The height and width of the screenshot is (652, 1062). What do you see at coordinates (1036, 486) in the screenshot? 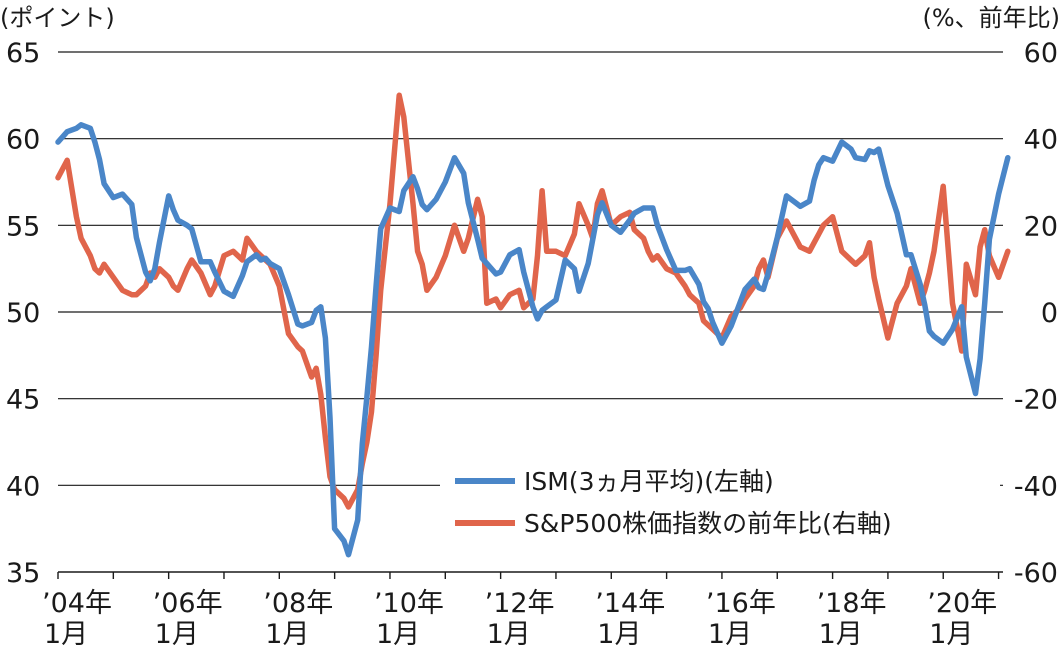
I see `right-tick-label: -40` at bounding box center [1036, 486].